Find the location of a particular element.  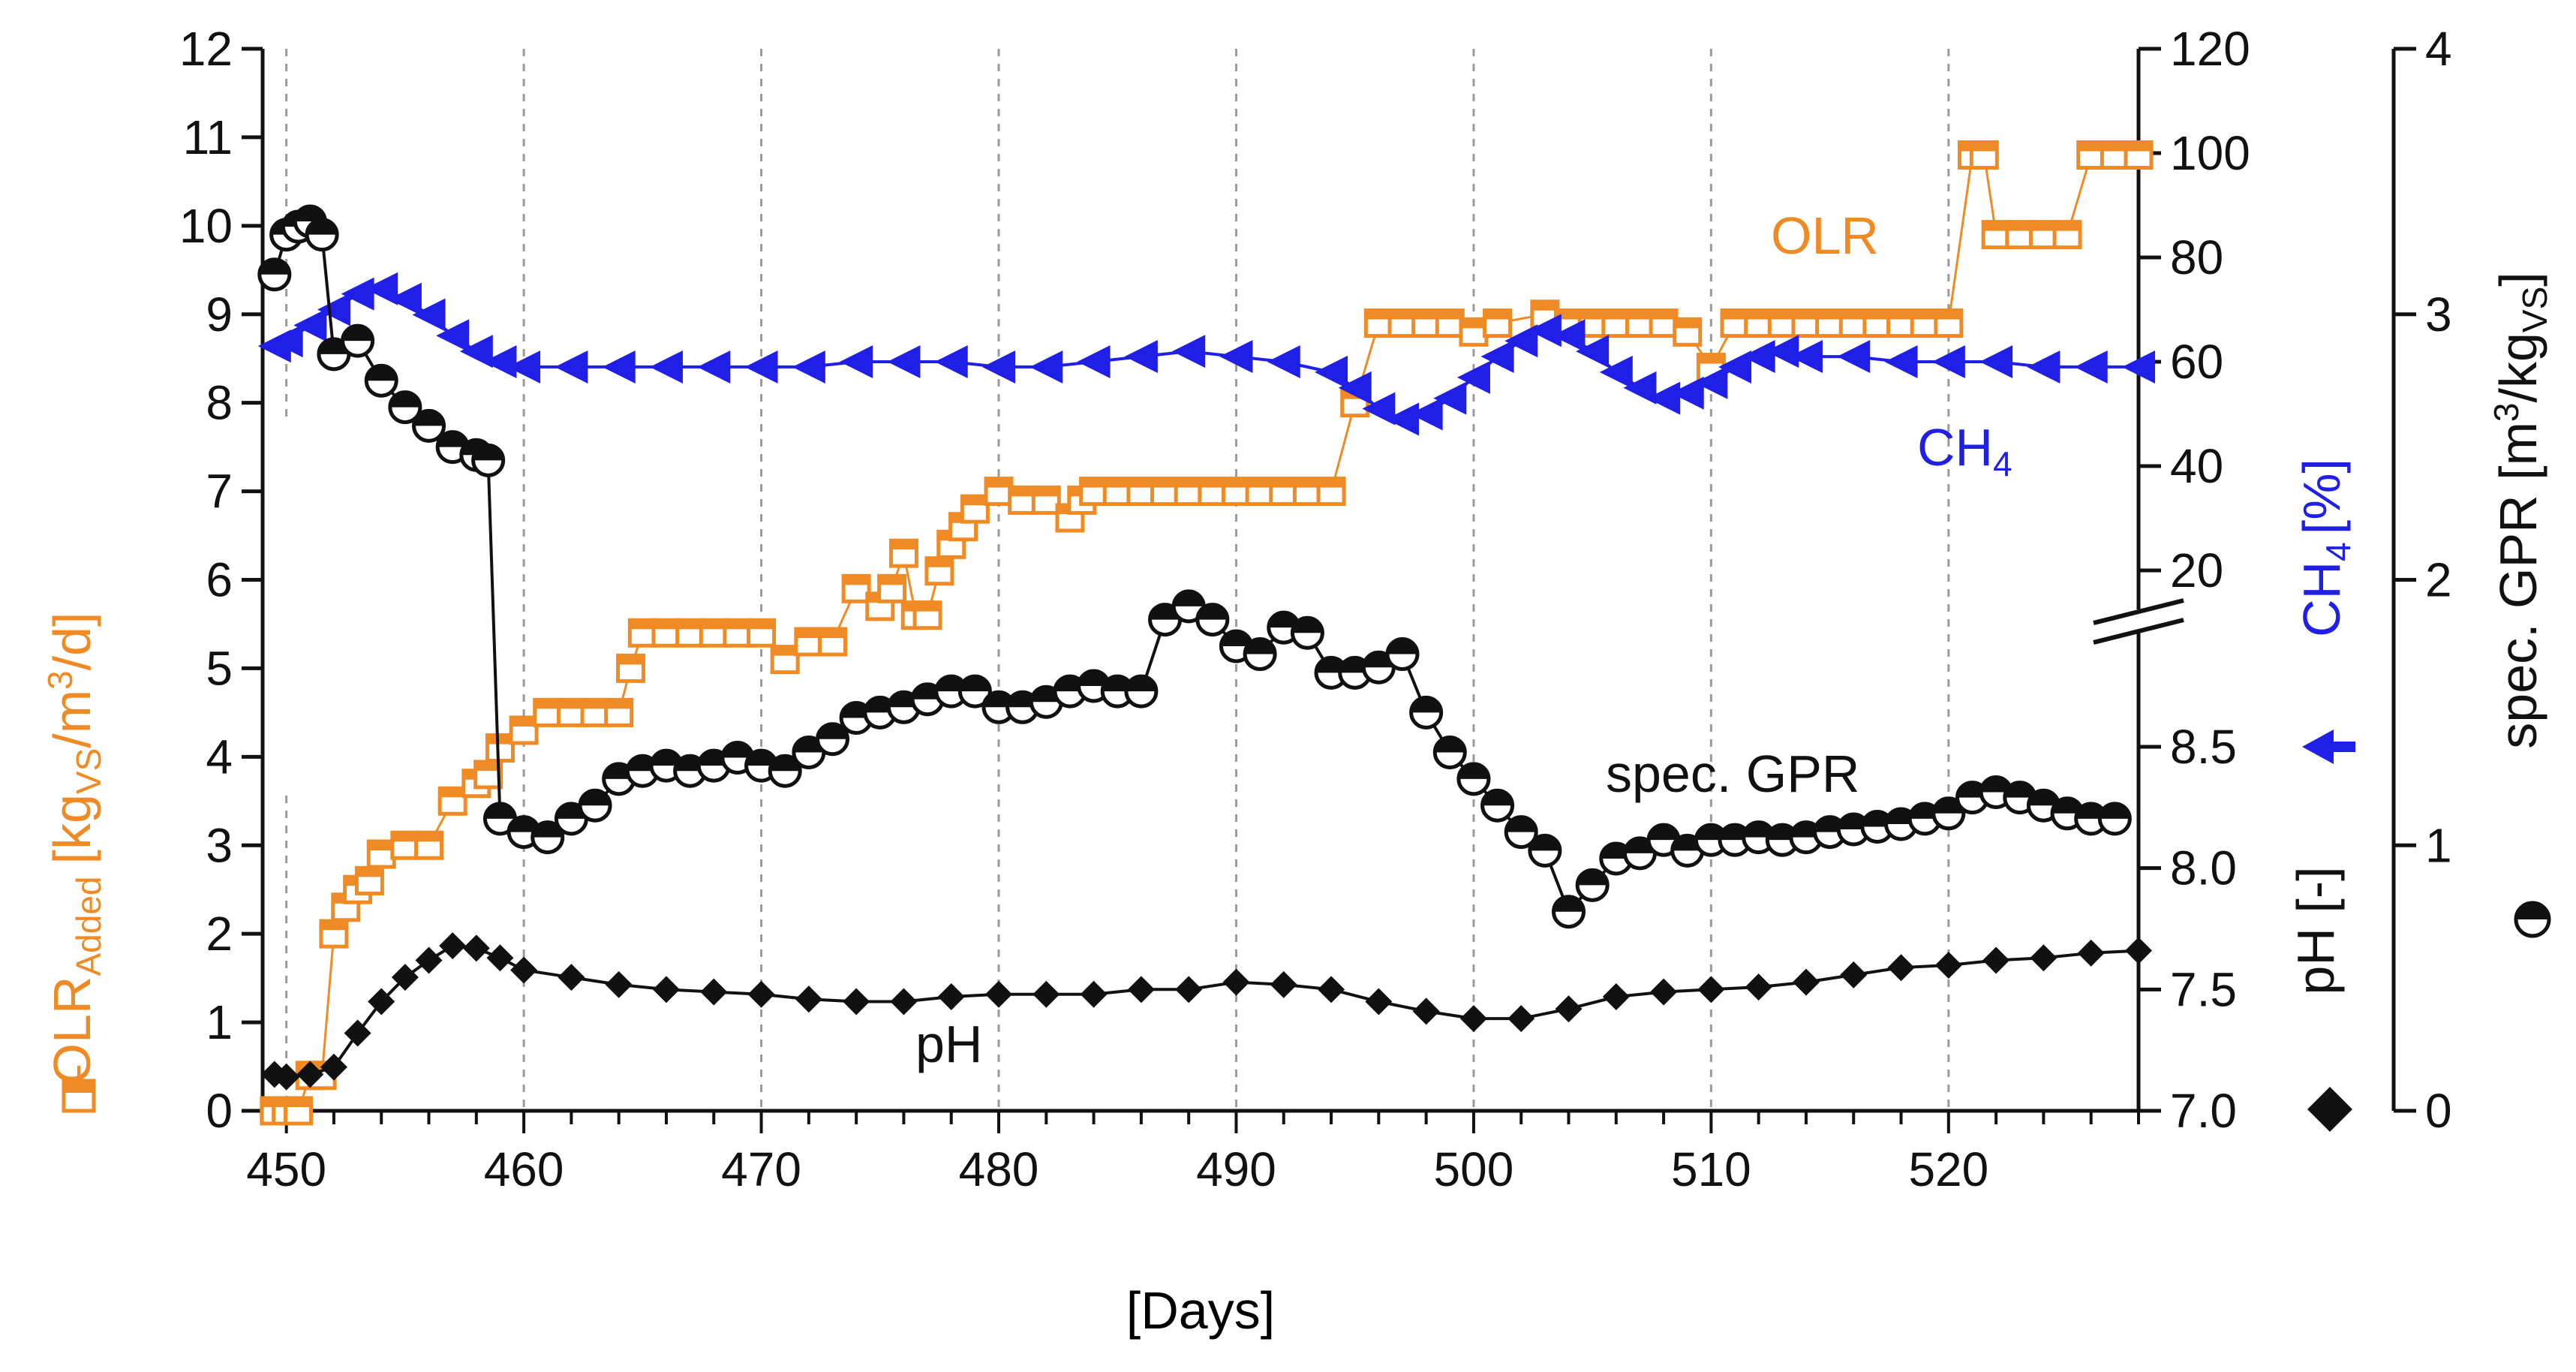

x-tick-label: 500 is located at coordinates (1474, 1169).